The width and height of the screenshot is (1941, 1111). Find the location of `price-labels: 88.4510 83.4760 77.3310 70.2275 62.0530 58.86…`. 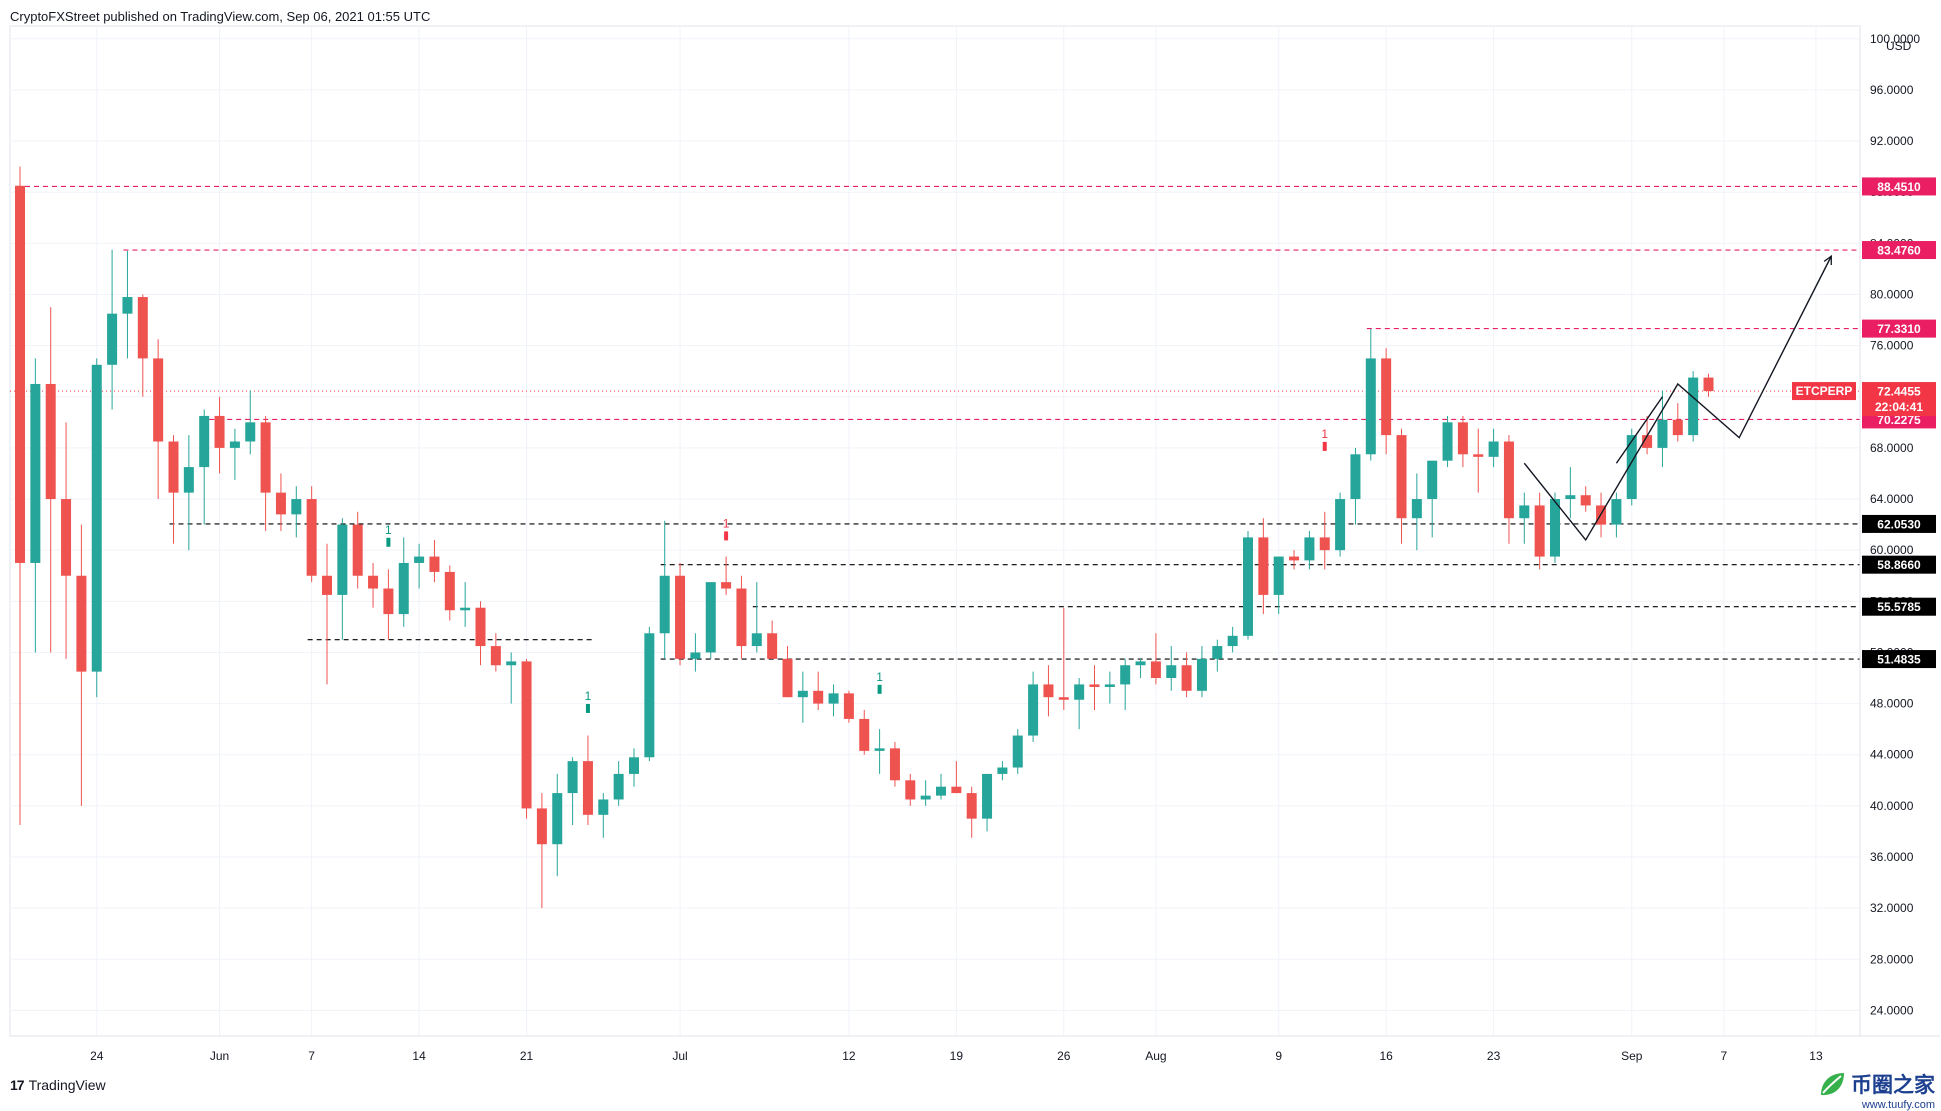

price-labels: 88.4510 83.4760 77.3310 70.2275 62.0530 58.86… is located at coordinates (1864, 423).